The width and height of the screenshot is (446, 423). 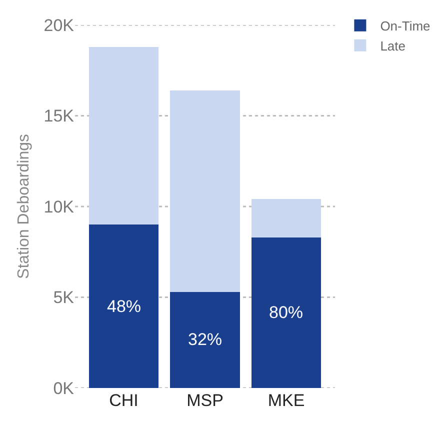 I want to click on x-tick-label: CHI, so click(x=123, y=400).